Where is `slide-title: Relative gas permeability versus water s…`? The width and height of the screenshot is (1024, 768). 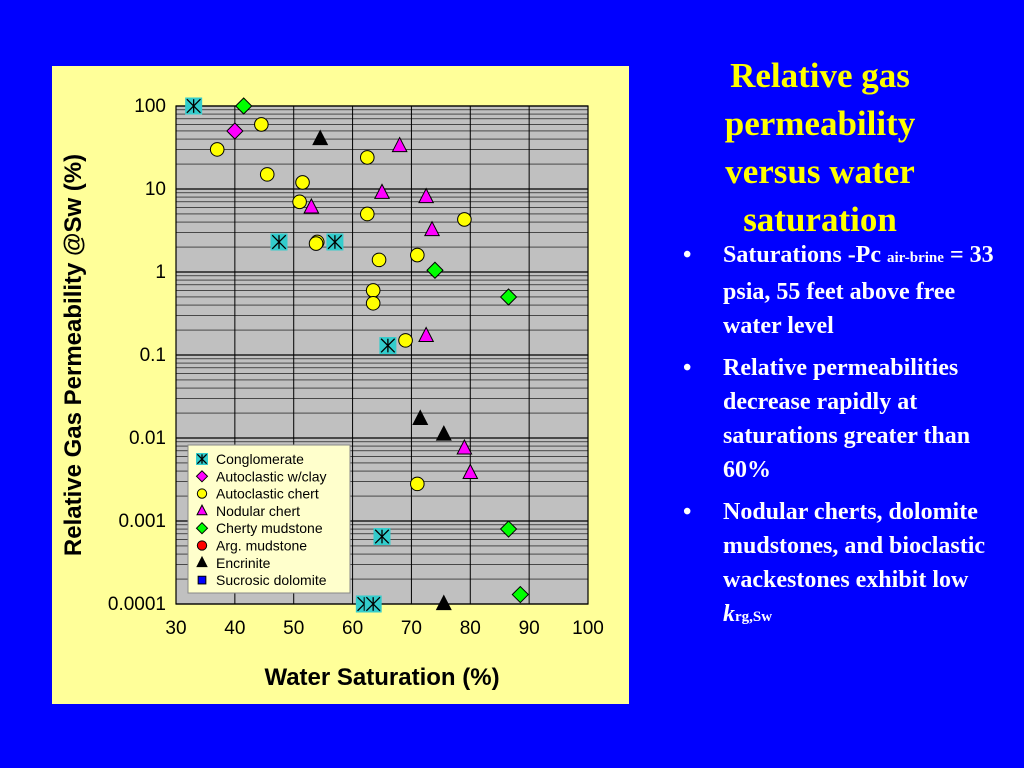 slide-title: Relative gas permeability versus water s… is located at coordinates (820, 147).